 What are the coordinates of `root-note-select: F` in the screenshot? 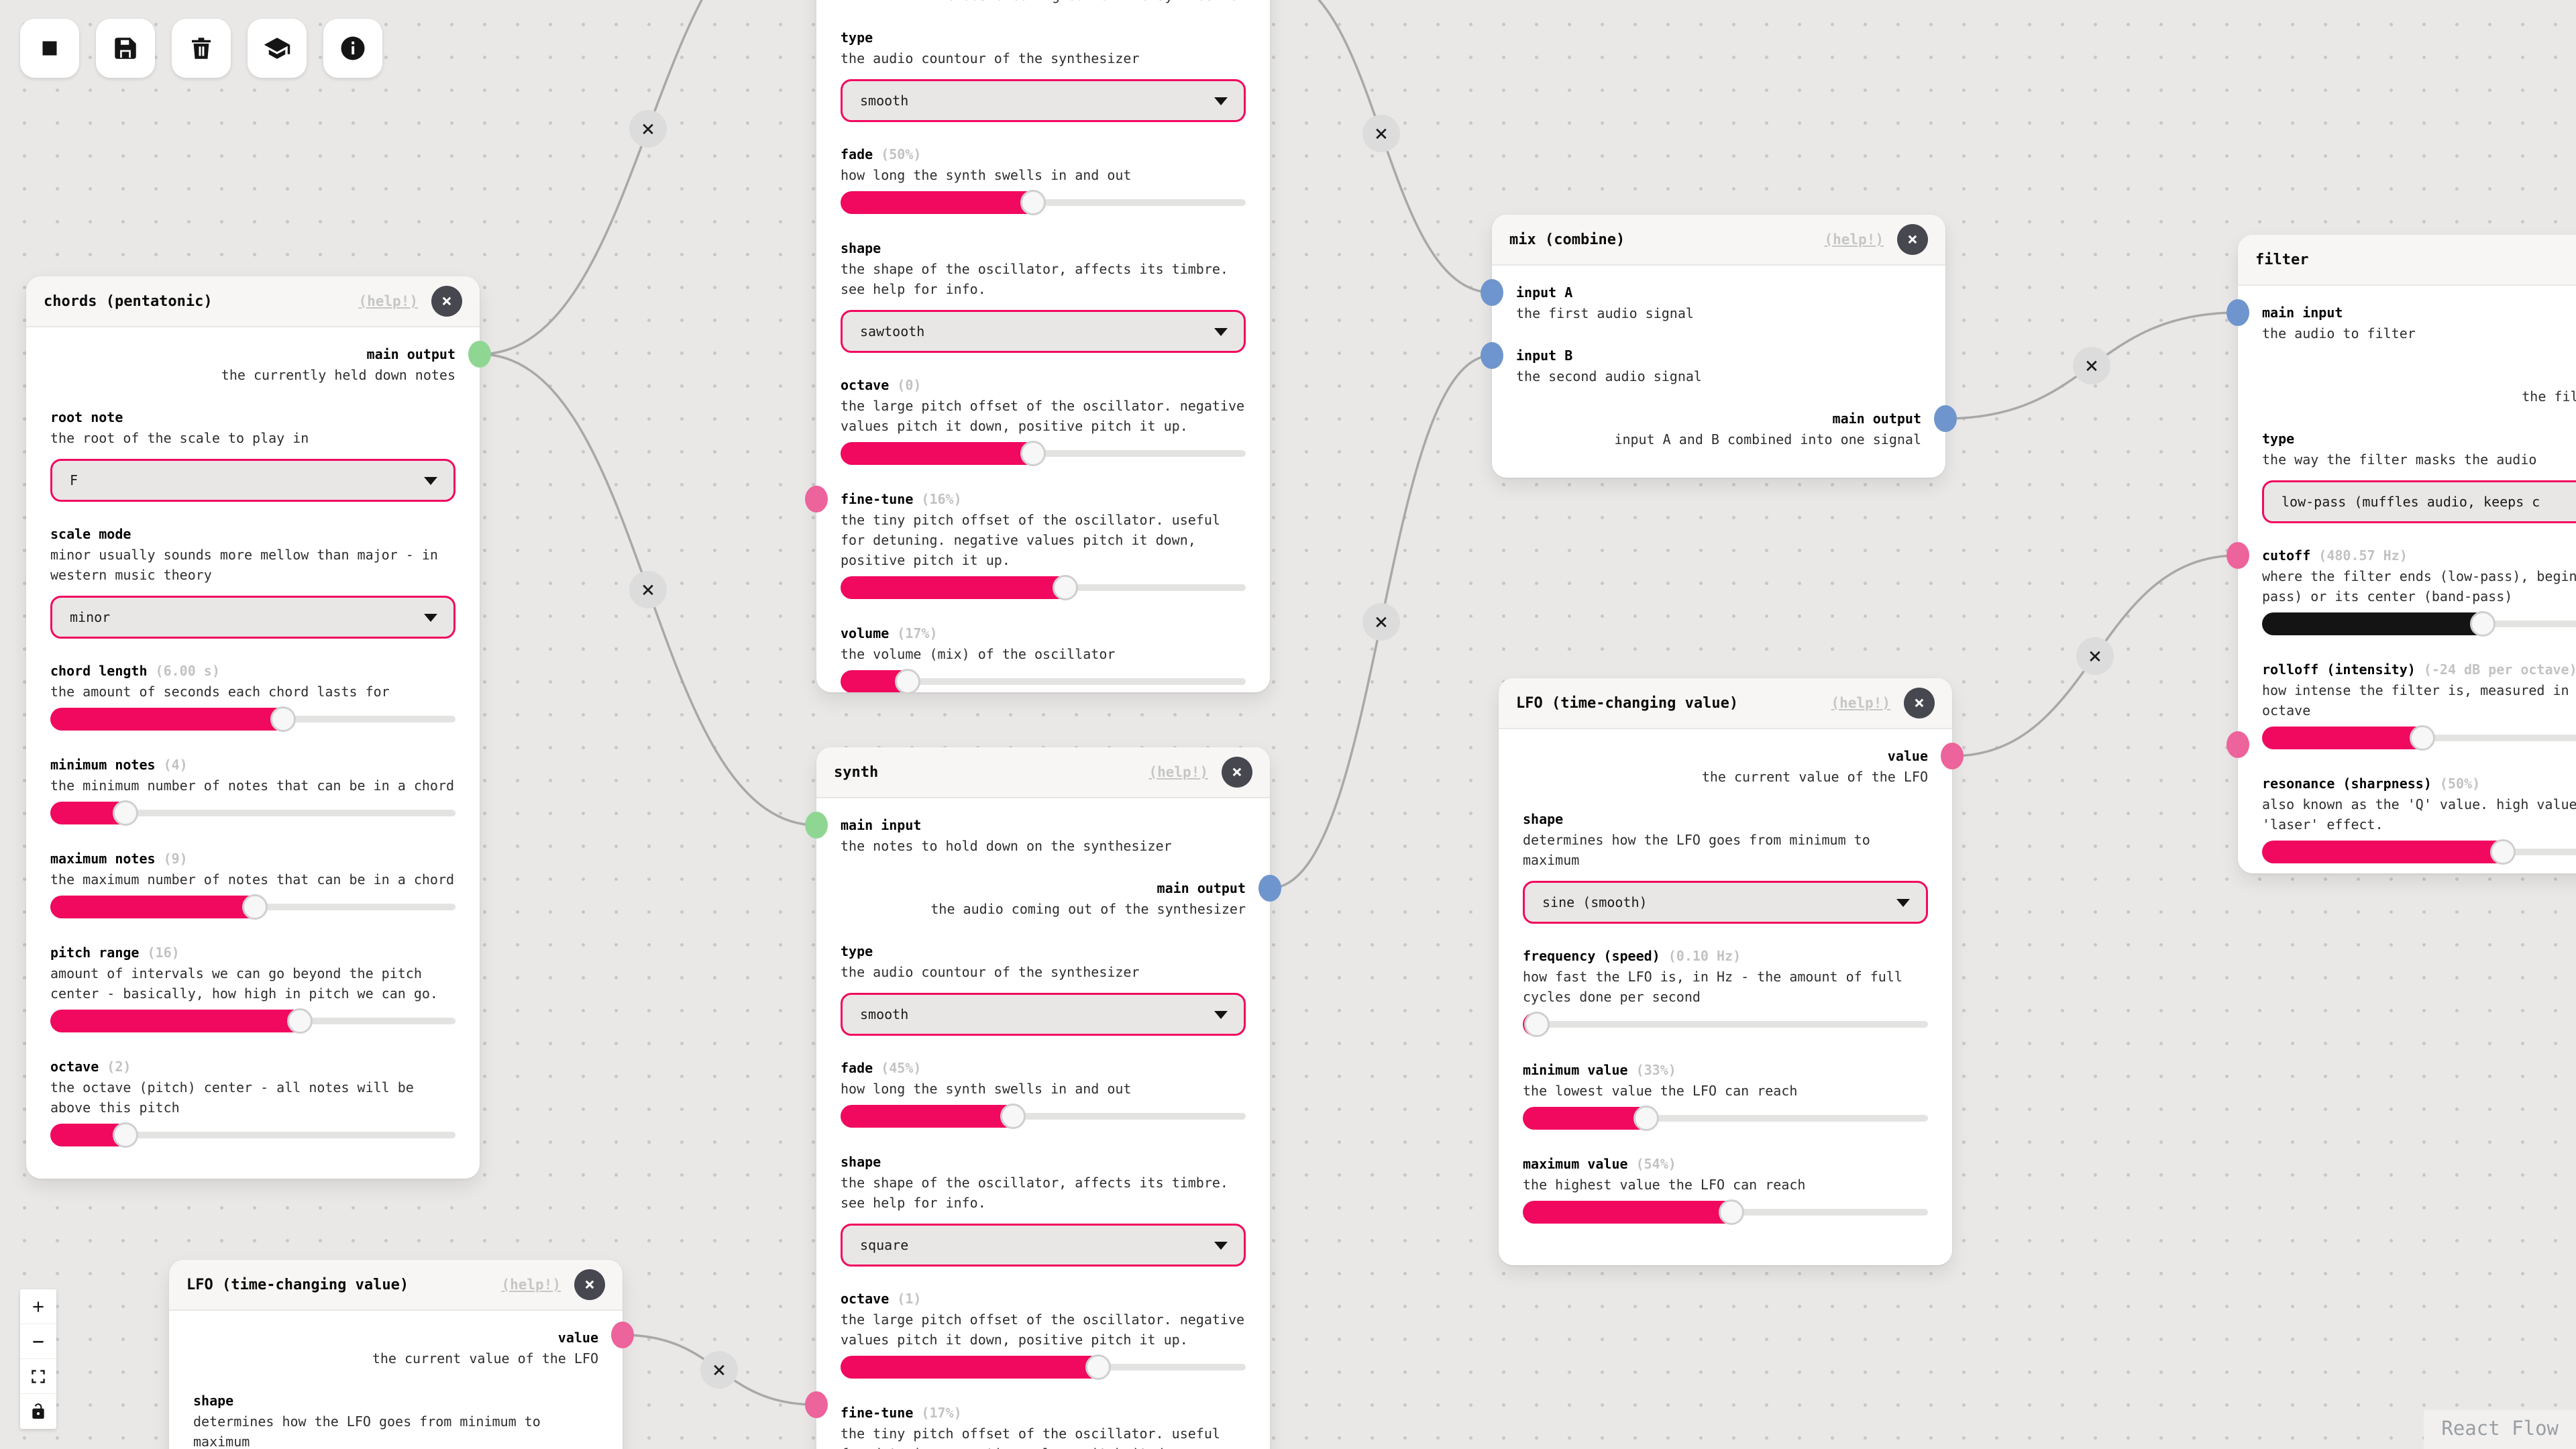 It's located at (252, 480).